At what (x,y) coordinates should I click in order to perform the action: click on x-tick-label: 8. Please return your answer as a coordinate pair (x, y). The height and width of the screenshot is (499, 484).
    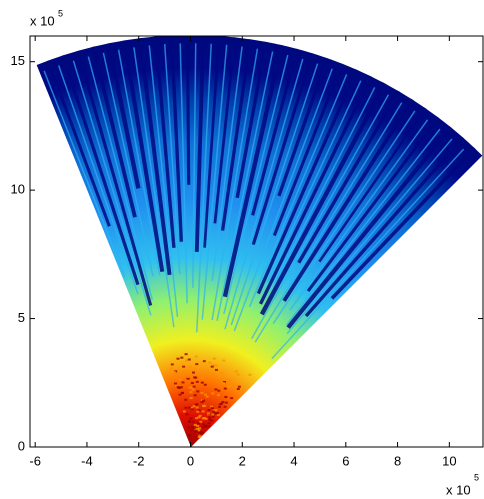
    Looking at the image, I should click on (397, 460).